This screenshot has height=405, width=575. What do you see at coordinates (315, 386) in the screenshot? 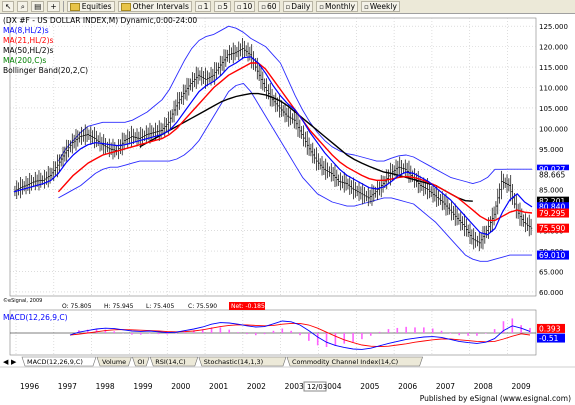
I see `cursor-date-box` at bounding box center [315, 386].